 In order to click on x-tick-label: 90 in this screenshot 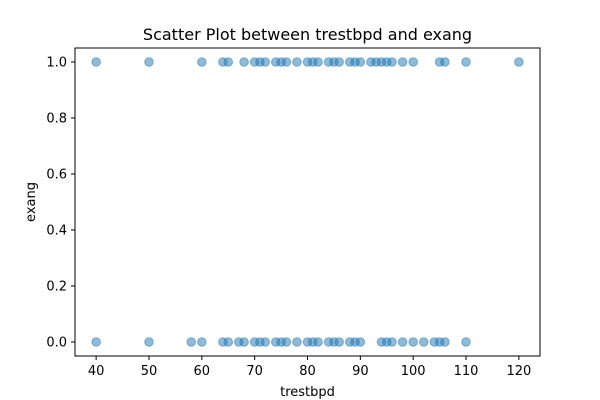, I will do `click(360, 371)`.